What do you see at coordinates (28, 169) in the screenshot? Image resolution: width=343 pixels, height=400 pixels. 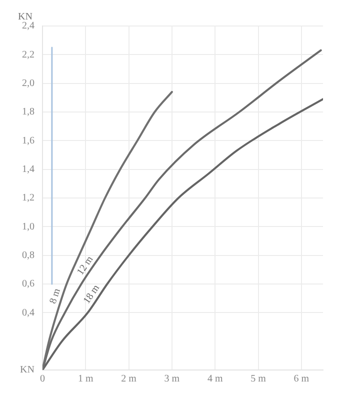 I see `y-tick-label: 1,4` at bounding box center [28, 169].